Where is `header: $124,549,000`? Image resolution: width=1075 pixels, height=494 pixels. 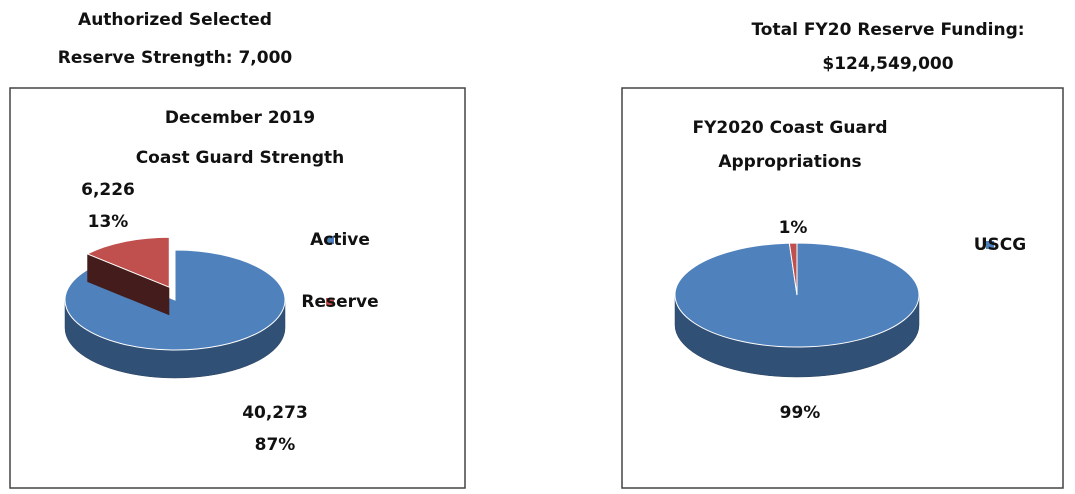
header: $124,549,000 is located at coordinates (887, 64).